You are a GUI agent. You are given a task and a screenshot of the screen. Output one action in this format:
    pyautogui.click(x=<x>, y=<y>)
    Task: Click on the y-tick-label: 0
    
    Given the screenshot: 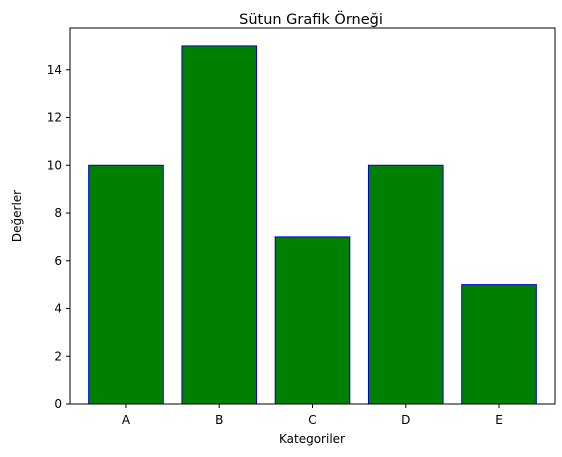 What is the action you would take?
    pyautogui.click(x=58, y=404)
    